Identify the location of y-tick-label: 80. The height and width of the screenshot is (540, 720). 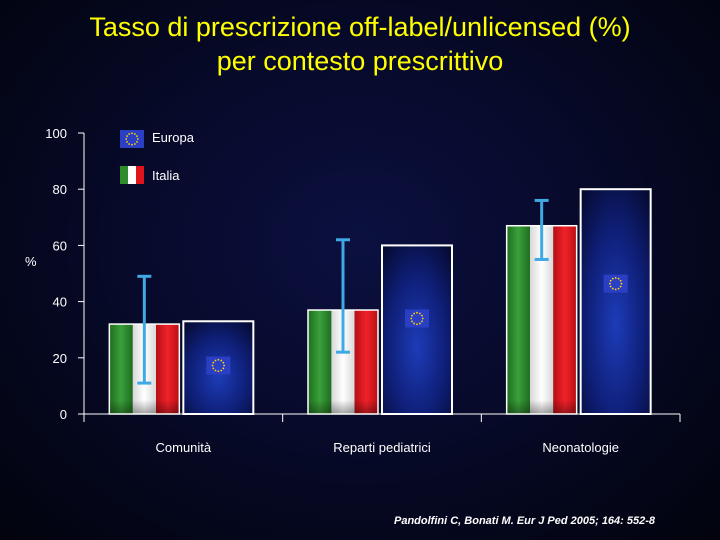
(60, 189).